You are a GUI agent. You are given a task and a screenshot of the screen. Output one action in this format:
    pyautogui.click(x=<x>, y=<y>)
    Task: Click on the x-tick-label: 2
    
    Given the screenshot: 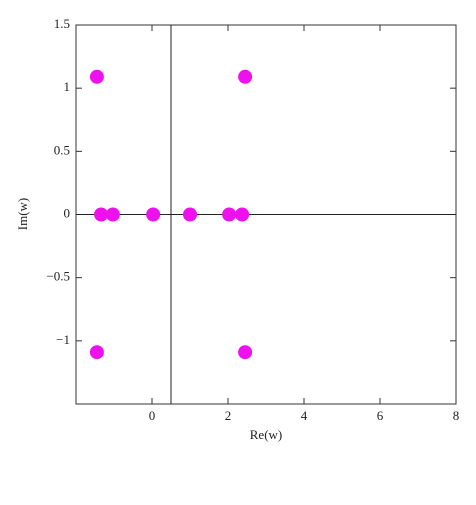 What is the action you would take?
    pyautogui.click(x=228, y=415)
    